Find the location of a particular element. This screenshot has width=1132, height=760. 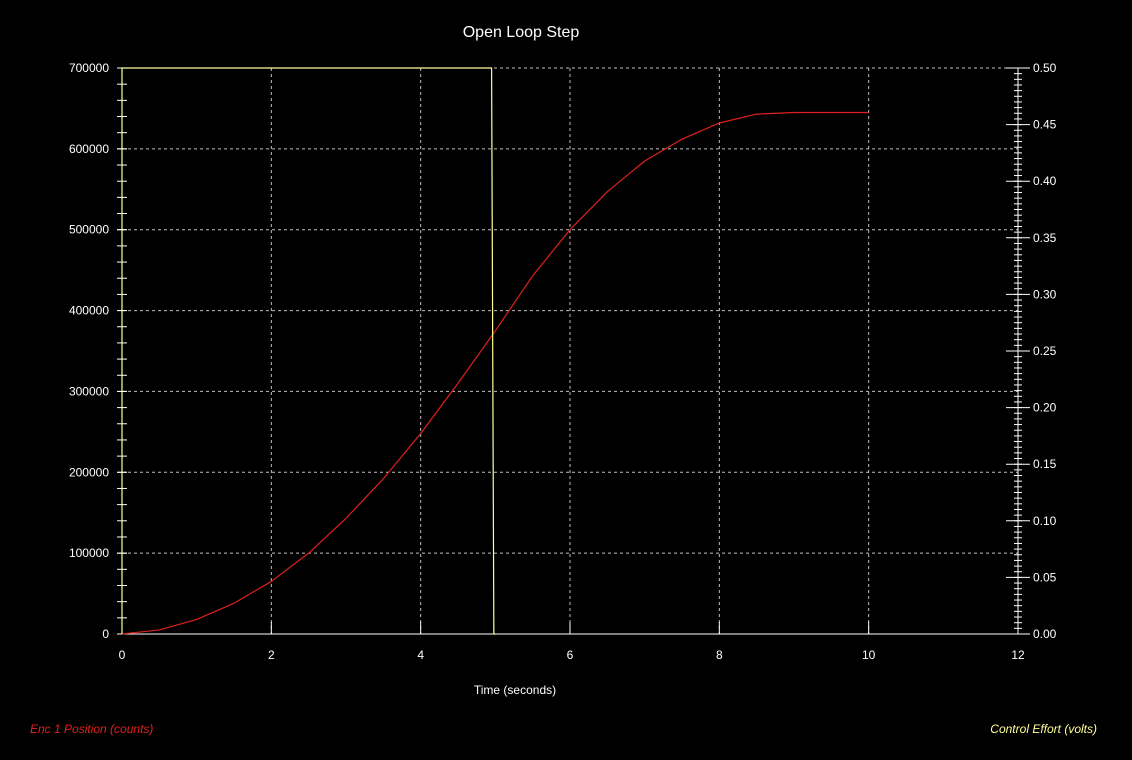

x-tick-label: 2 is located at coordinates (271, 655).